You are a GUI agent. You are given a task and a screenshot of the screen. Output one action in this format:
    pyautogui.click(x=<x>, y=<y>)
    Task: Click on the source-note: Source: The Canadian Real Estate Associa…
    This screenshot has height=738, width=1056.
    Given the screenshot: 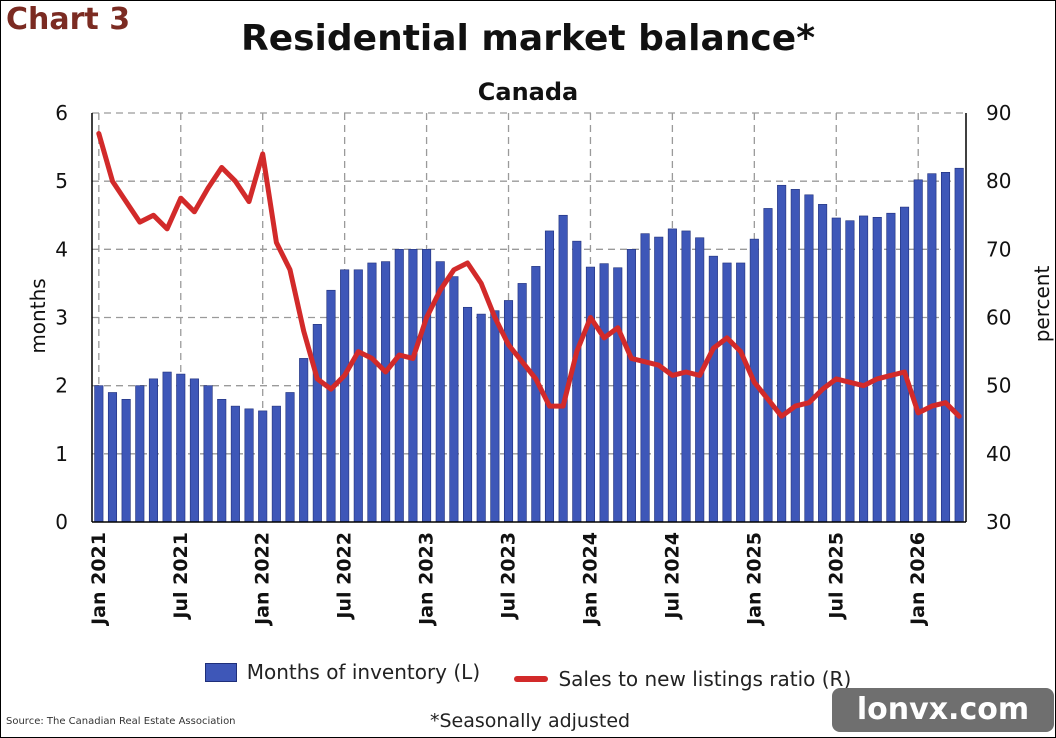 What is the action you would take?
    pyautogui.click(x=121, y=721)
    